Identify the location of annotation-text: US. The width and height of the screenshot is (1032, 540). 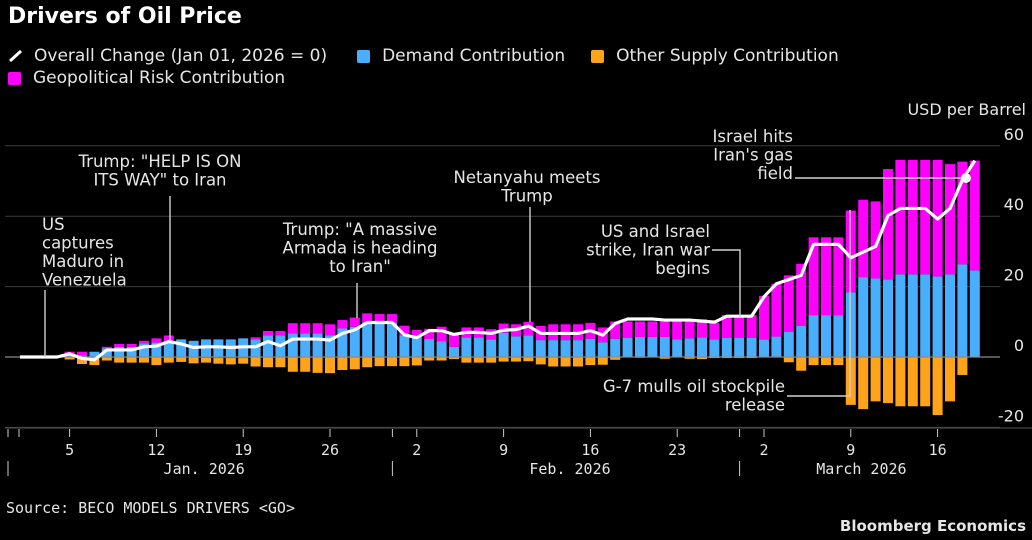
(53, 224).